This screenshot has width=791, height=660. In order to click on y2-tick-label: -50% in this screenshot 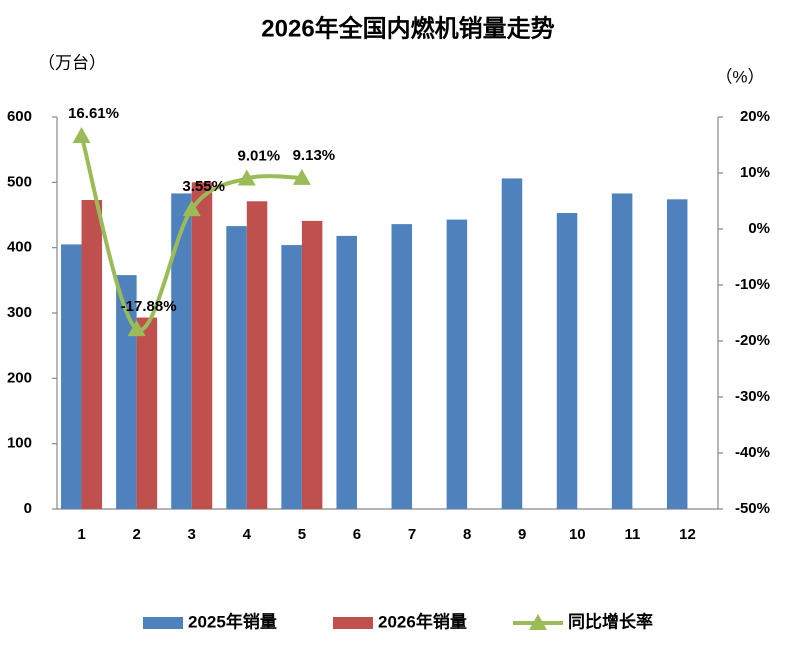, I will do `click(752, 508)`.